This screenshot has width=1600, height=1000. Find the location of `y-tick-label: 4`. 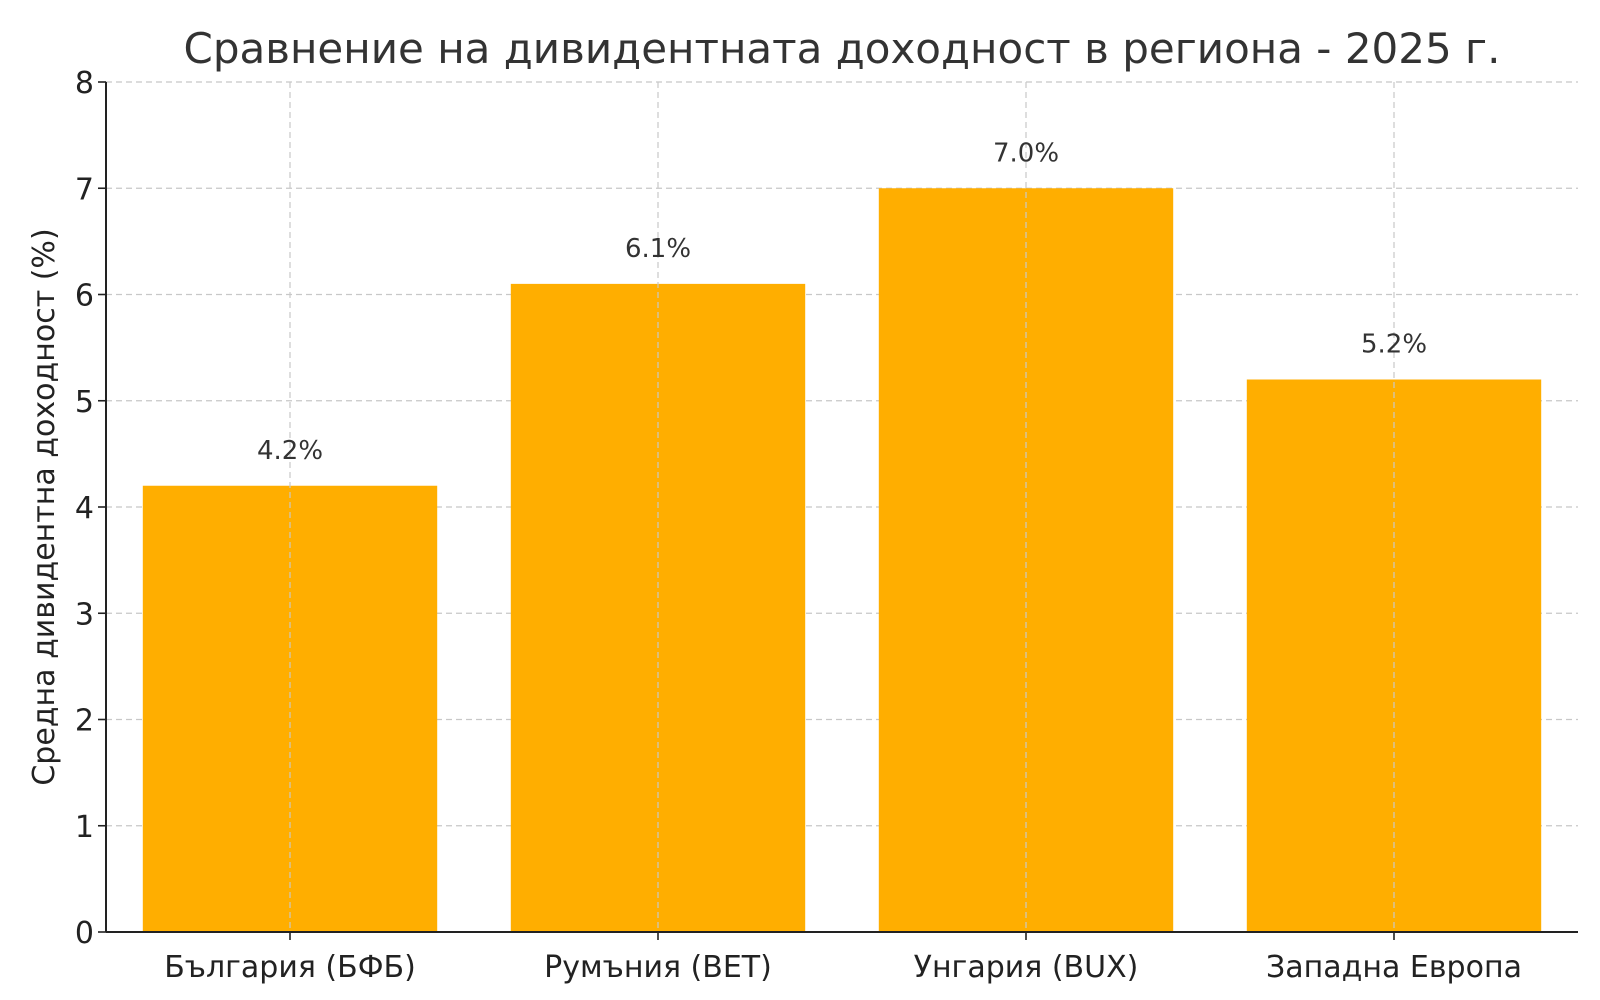

y-tick-label: 4 is located at coordinates (84, 508).